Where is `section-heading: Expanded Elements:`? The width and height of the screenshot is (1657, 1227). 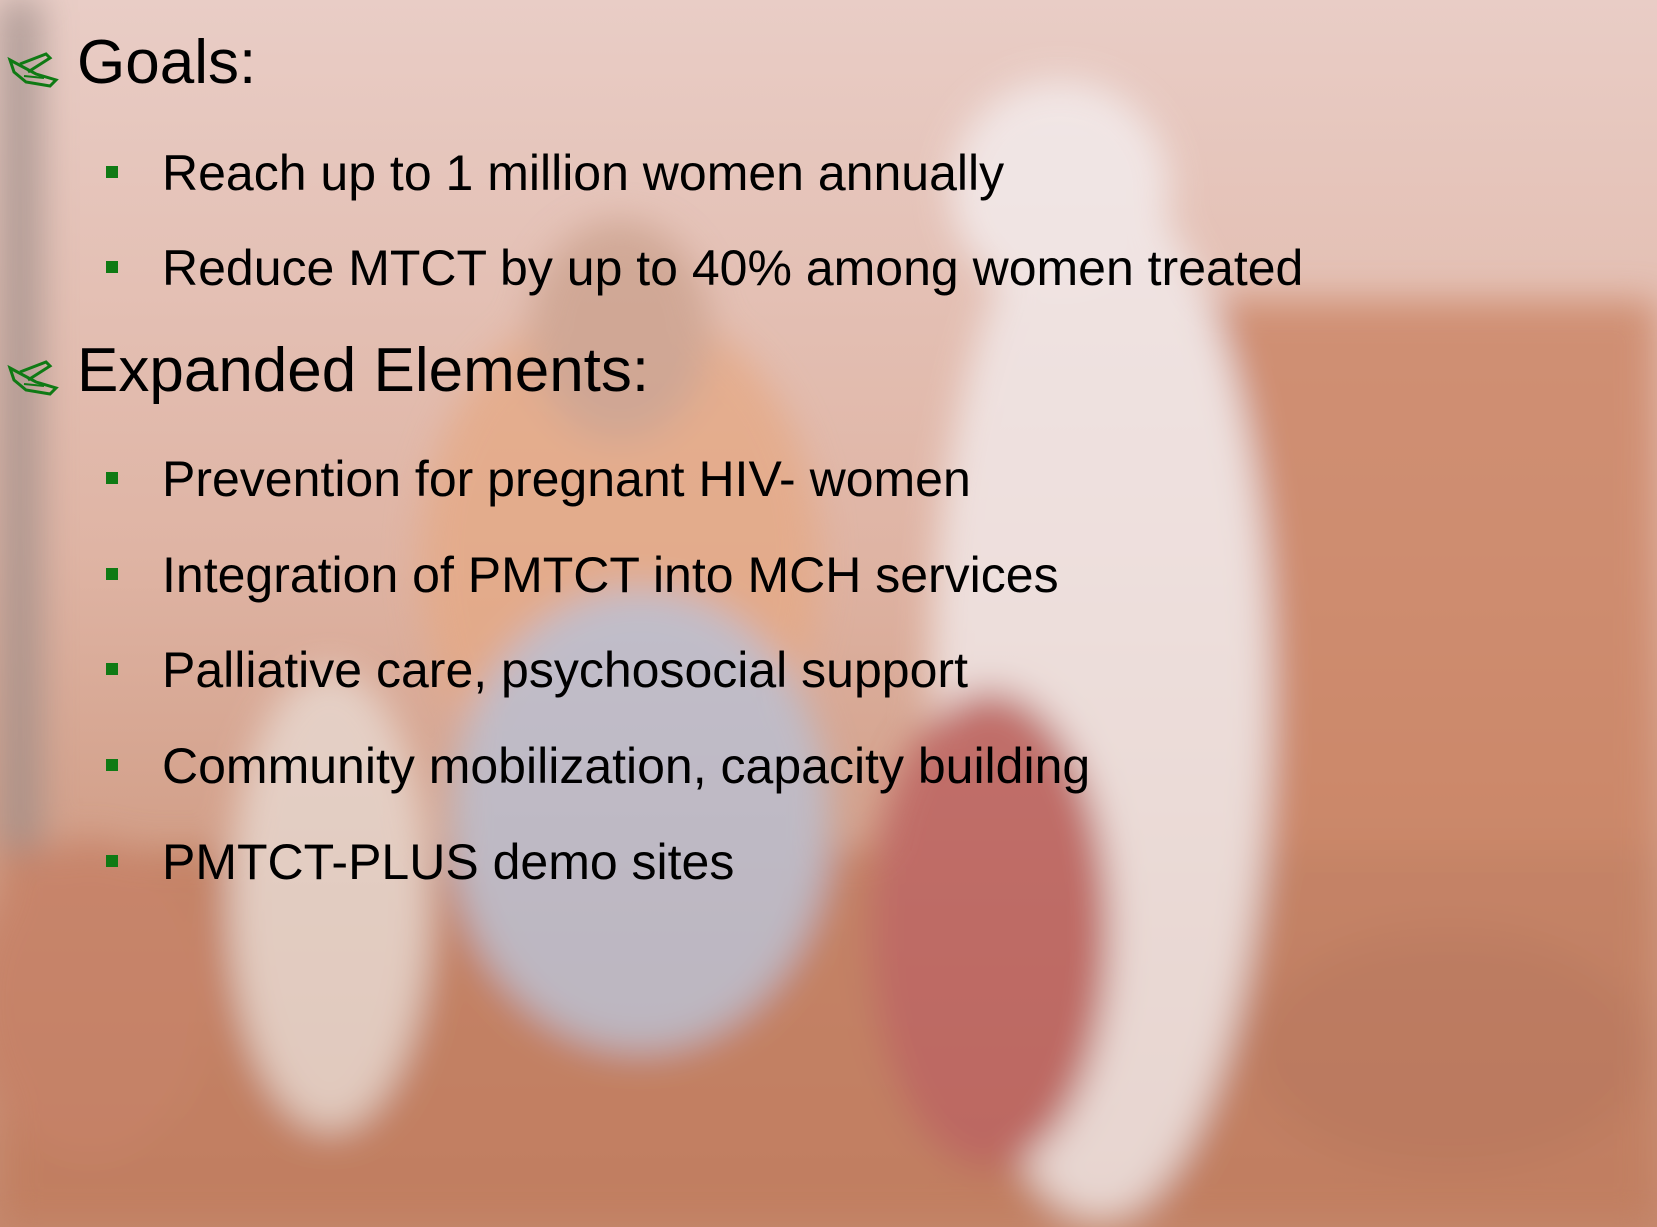
section-heading: Expanded Elements: is located at coordinates (363, 370).